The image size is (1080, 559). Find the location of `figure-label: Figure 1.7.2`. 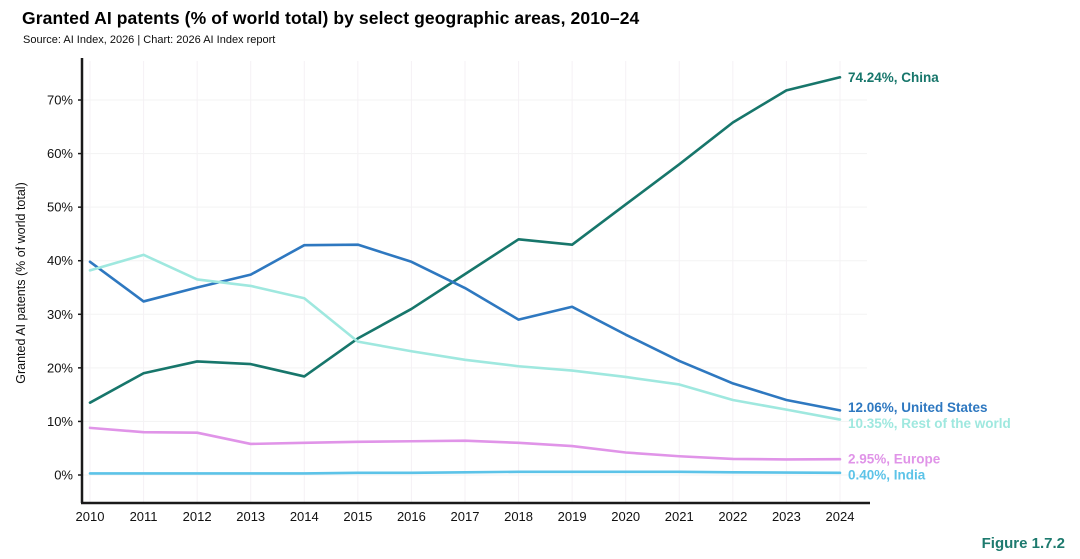

figure-label: Figure 1.7.2 is located at coordinates (1023, 543).